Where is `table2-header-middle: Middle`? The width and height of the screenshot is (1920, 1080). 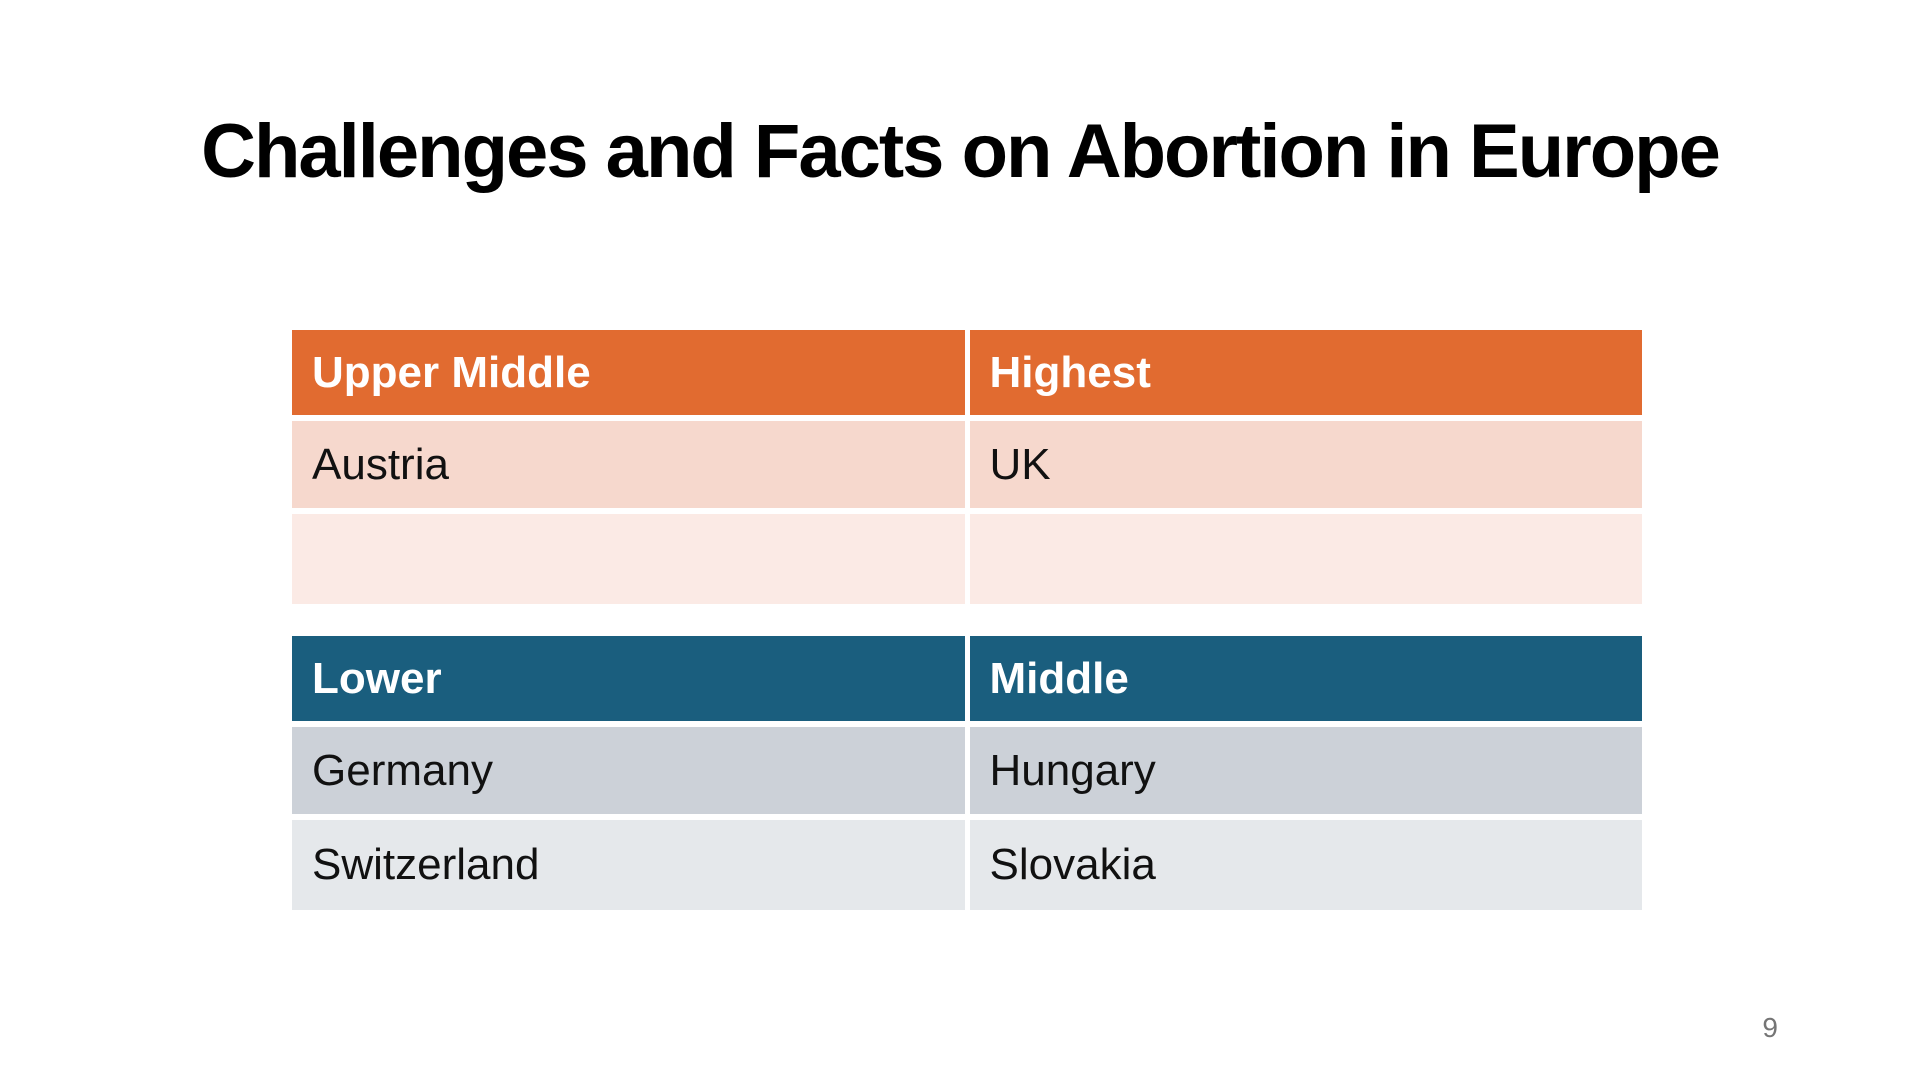
table2-header-middle: Middle is located at coordinates (1305, 678).